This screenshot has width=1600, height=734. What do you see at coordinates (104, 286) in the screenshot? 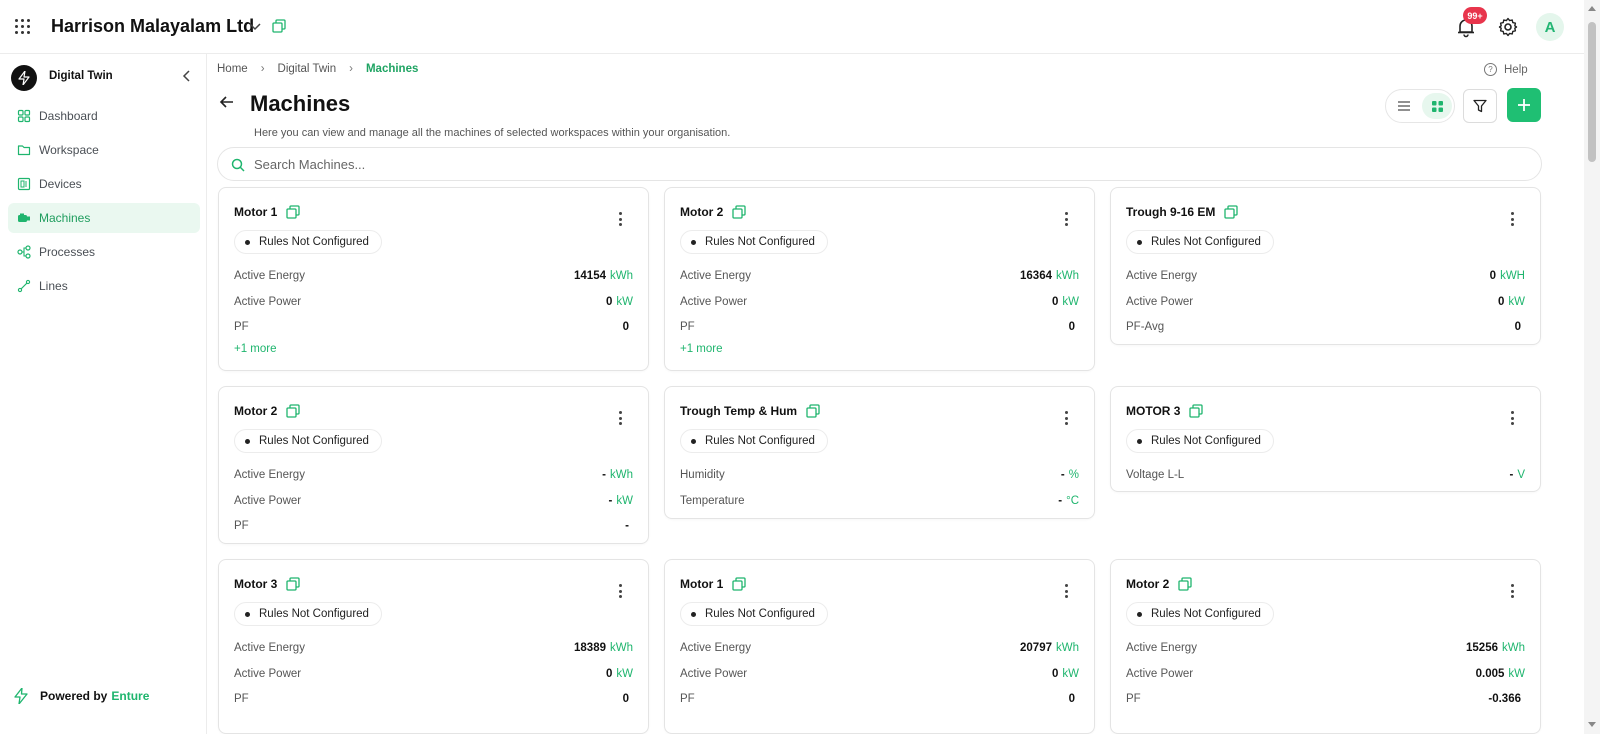
I see `sidebar-item-lines: Lines` at bounding box center [104, 286].